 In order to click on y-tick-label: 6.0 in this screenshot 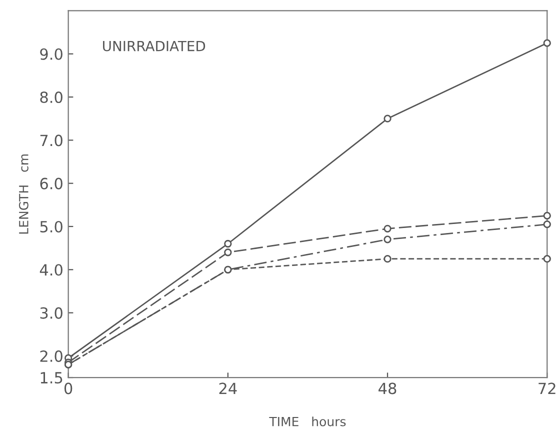, I will do `click(51, 184)`.